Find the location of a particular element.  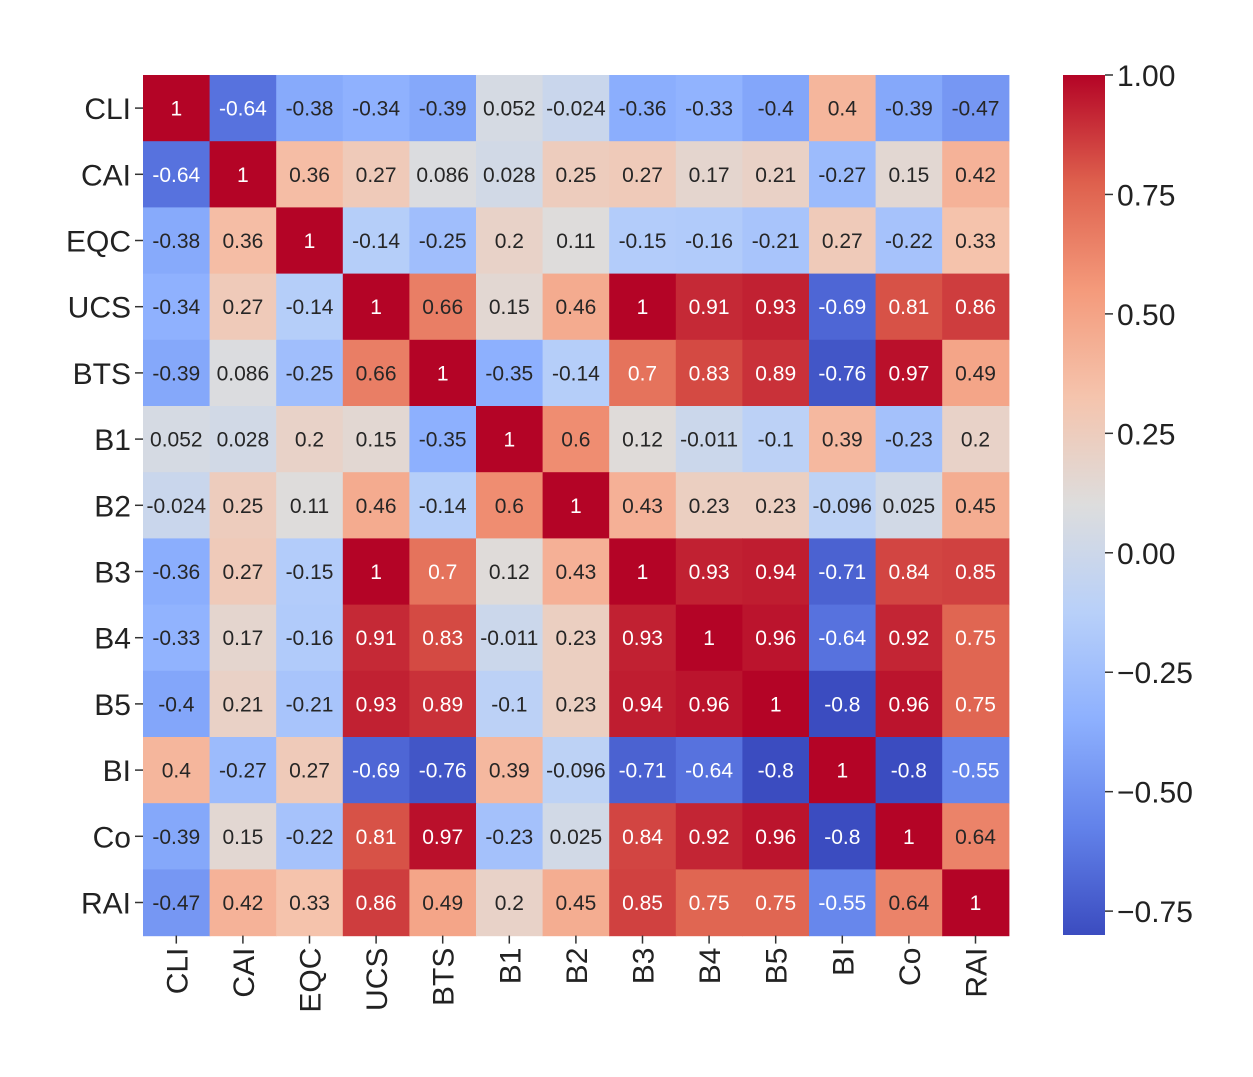

cell-value-label: -0.76 is located at coordinates (443, 771).